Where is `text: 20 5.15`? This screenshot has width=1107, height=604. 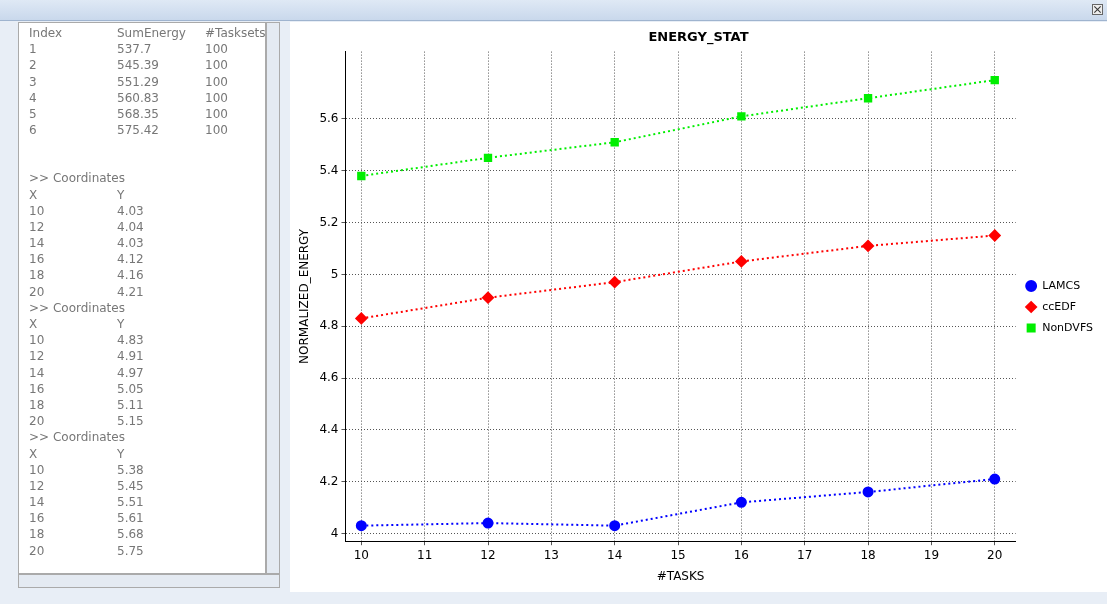 text: 20 5.15 is located at coordinates (86, 421).